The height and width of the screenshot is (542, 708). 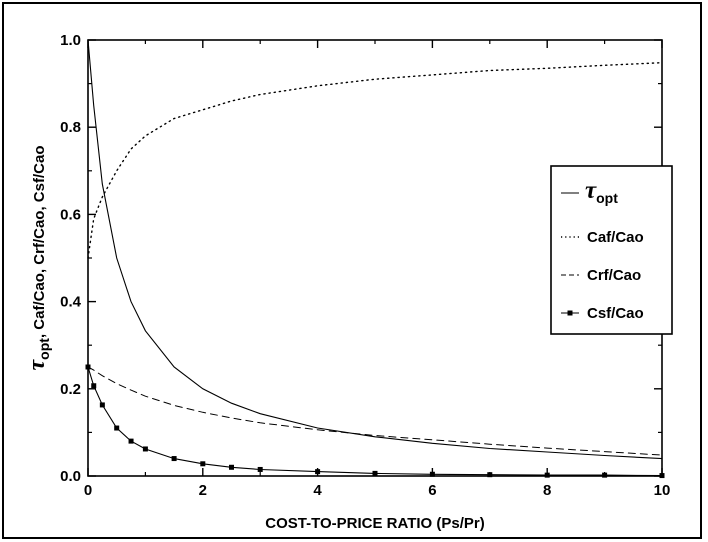 I want to click on y-axis-title-symbol: τ, so click(x=37, y=364).